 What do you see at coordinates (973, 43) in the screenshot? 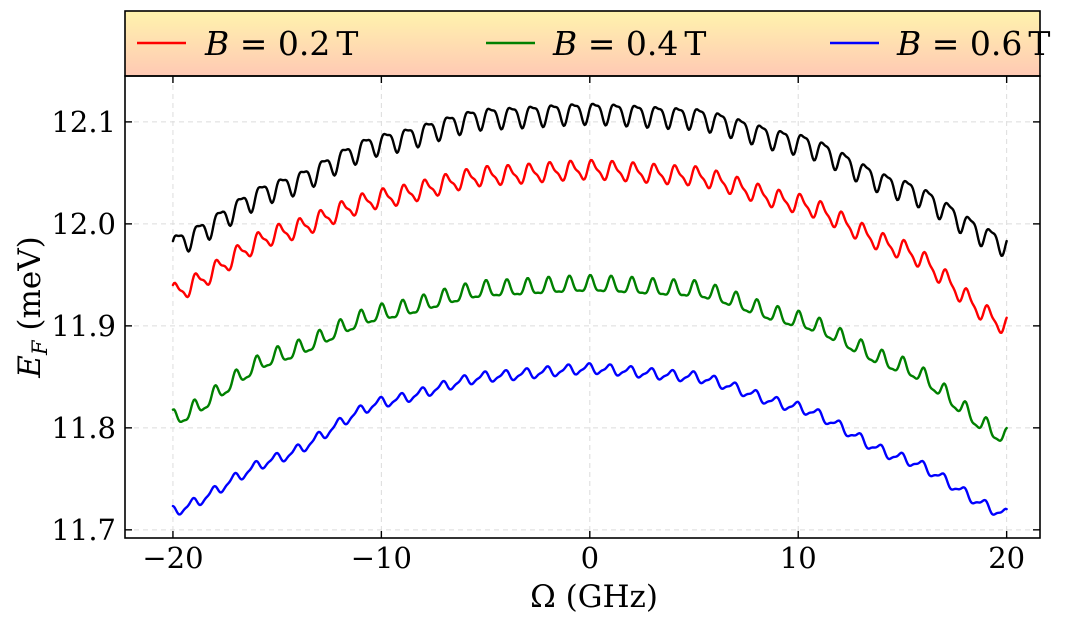
I see `legend-label-3: B = 0.6 T` at bounding box center [973, 43].